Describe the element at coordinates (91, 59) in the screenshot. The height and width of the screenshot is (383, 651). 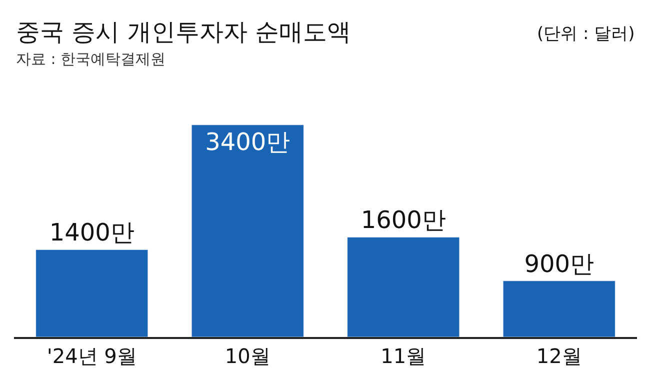
I see `text: 자료 : 한국예탁결제원` at that location.